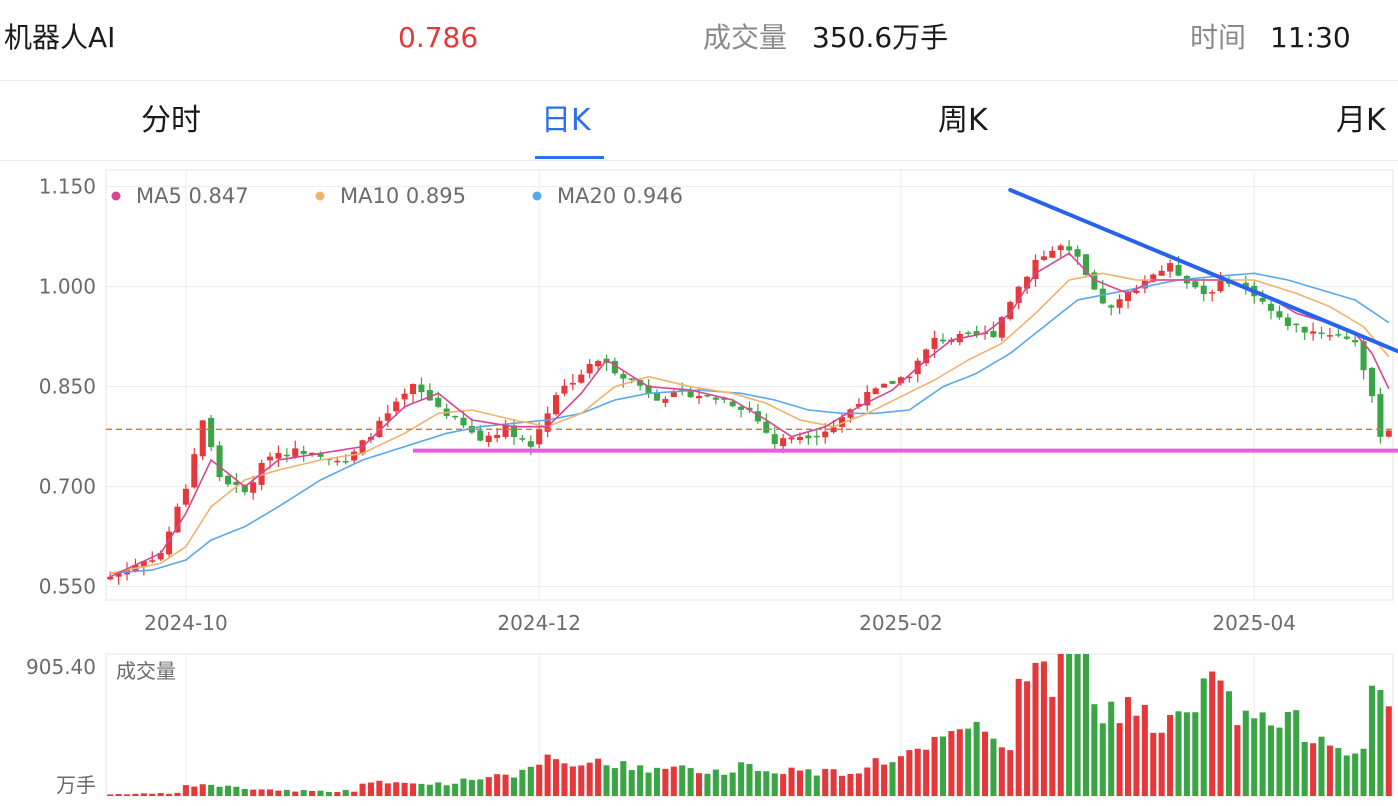 The image size is (1398, 806). Describe the element at coordinates (745, 37) in the screenshot. I see `volume-label: 成交量` at that location.